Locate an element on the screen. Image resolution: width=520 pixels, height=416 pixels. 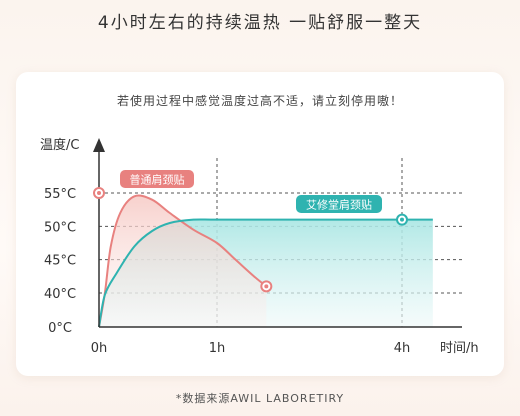
y-tick-label: 0°C is located at coordinates (60, 328).